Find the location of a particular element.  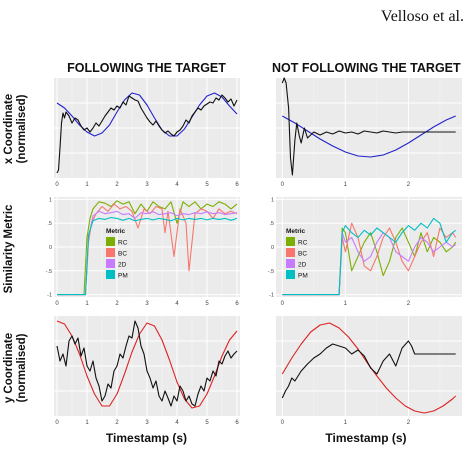

series-line-rc is located at coordinates (147, 248).